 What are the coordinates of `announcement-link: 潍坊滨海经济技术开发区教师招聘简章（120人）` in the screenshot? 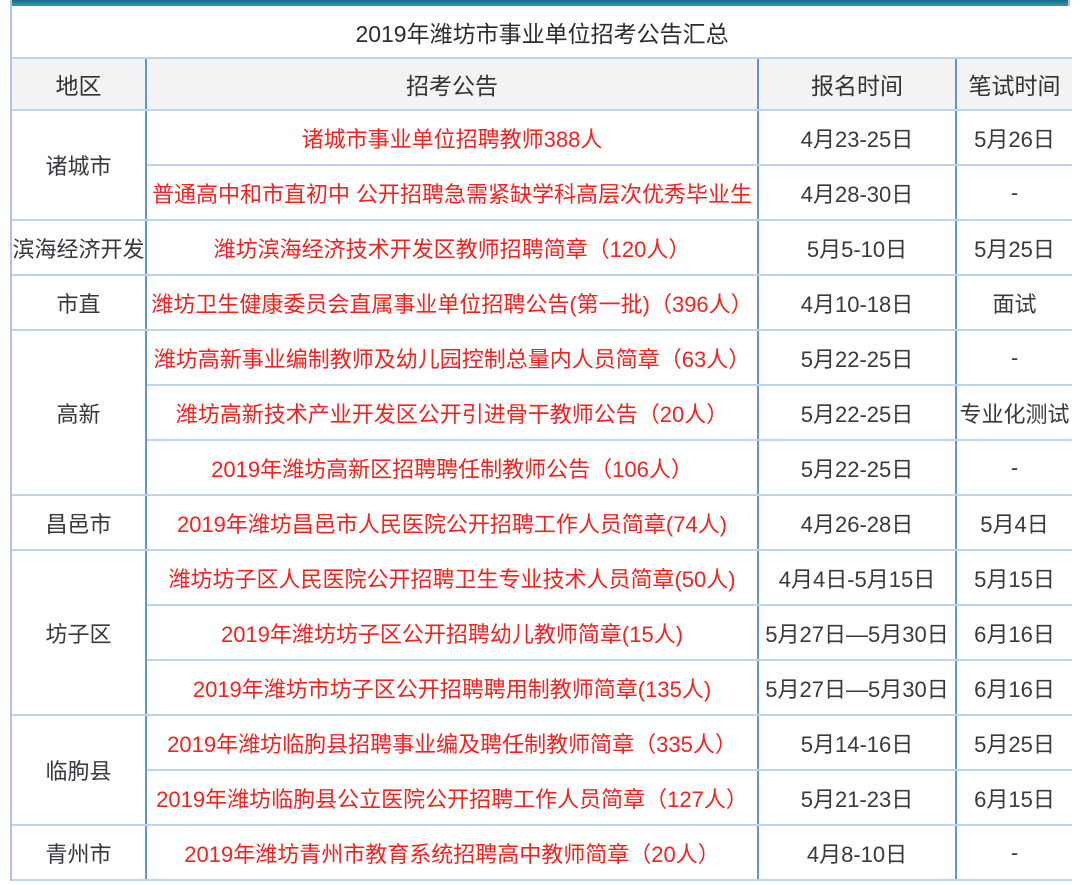 It's located at (452, 248).